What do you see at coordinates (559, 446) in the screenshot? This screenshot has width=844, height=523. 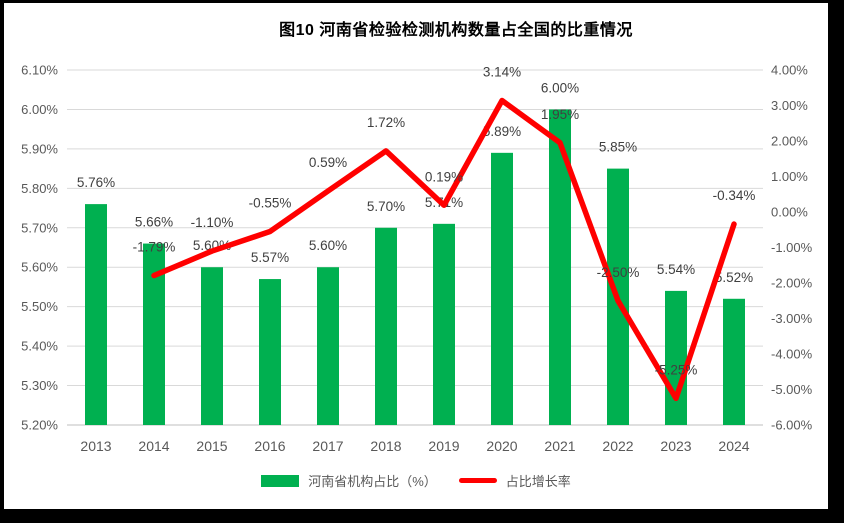 I see `x-axis-label-2021: 2021` at bounding box center [559, 446].